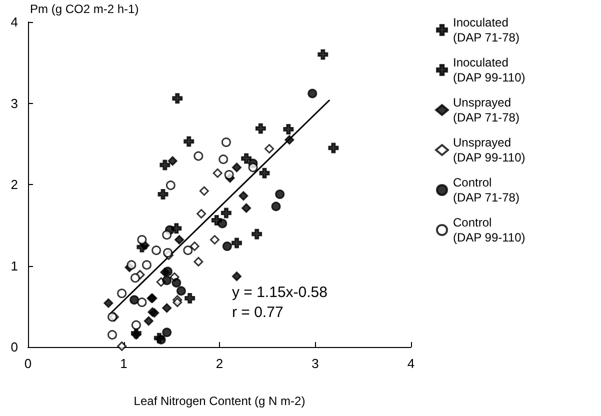 The width and height of the screenshot is (601, 416). What do you see at coordinates (14, 266) in the screenshot?
I see `y-tick-label: 1` at bounding box center [14, 266].